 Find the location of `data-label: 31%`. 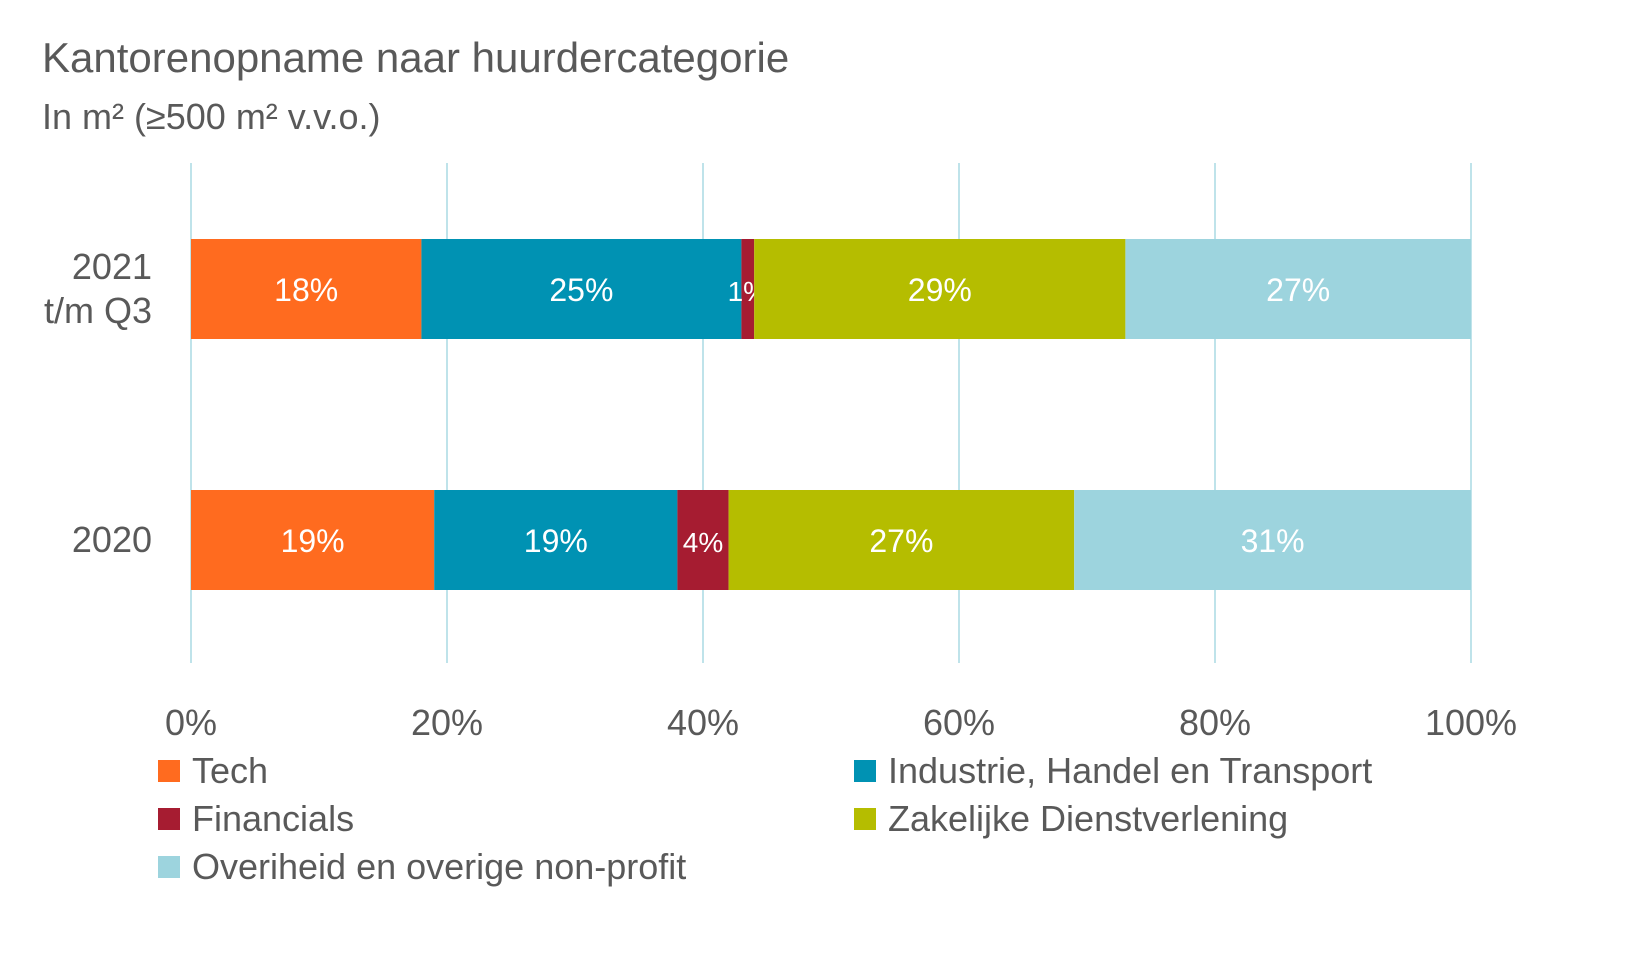

data-label: 31% is located at coordinates (1273, 541).